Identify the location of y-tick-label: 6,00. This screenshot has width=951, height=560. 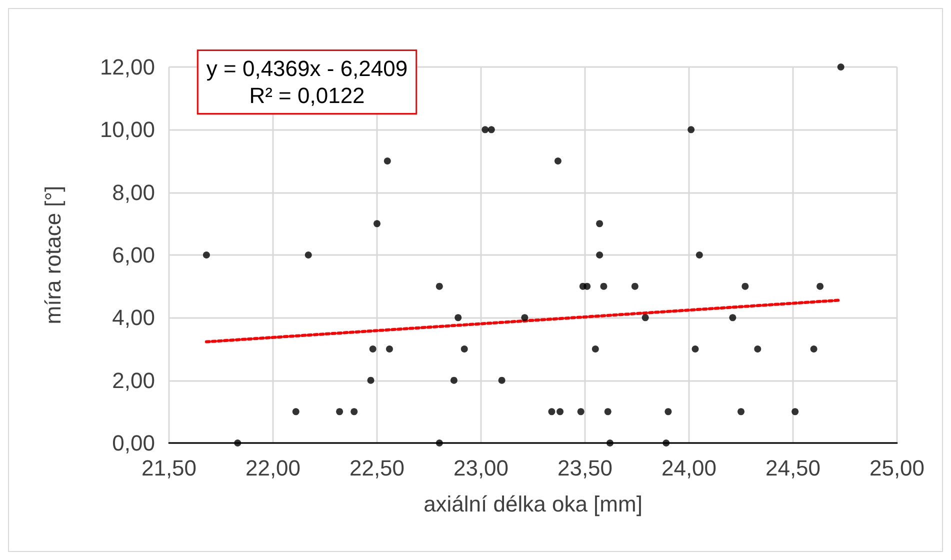
(133, 255).